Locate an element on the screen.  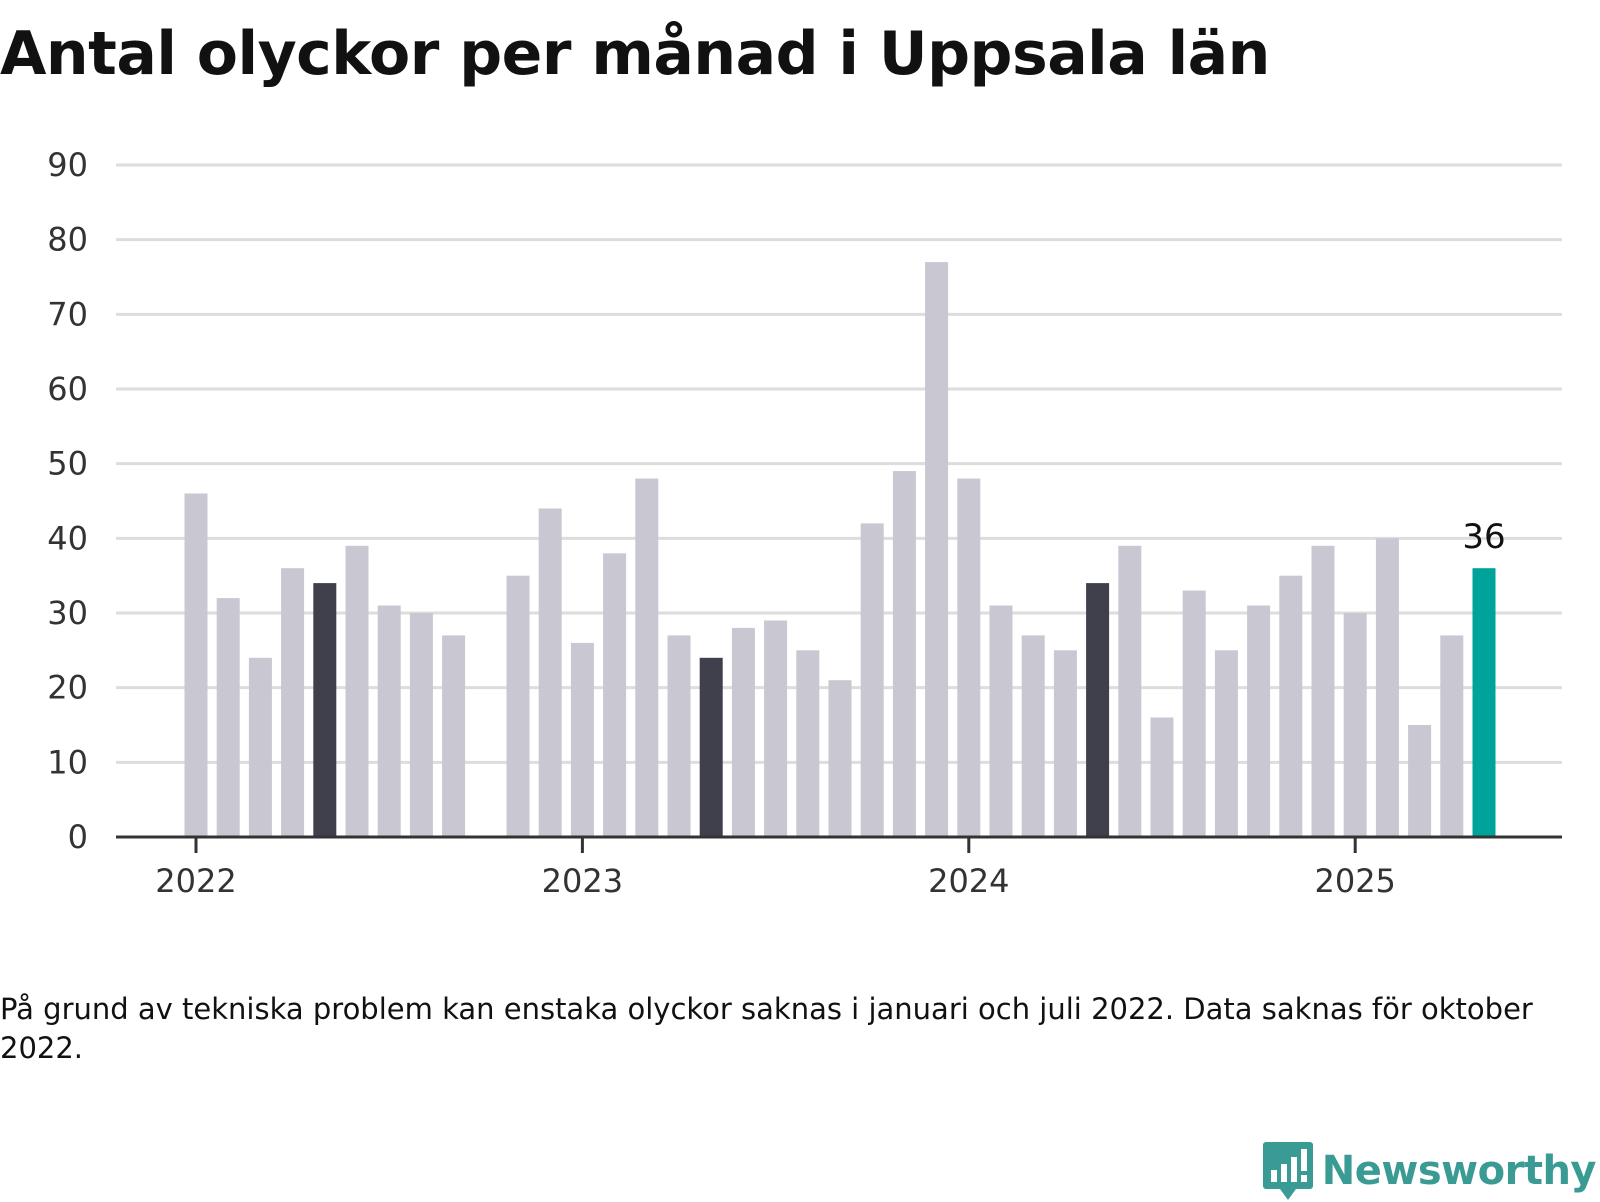
y-tick-label-80: 80 is located at coordinates (67, 240).